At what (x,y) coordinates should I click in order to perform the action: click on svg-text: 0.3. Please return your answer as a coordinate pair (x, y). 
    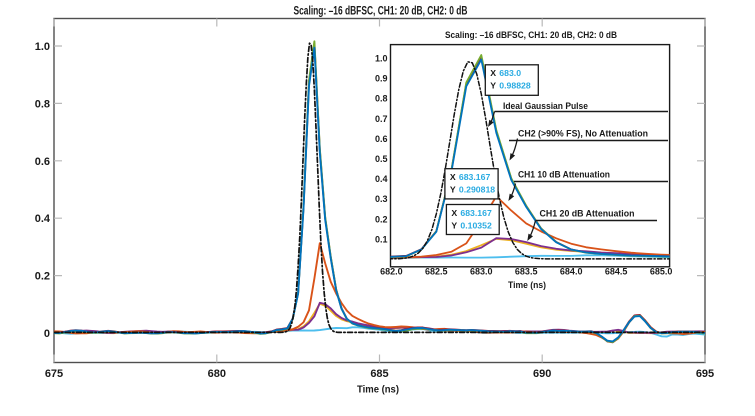
    Looking at the image, I should click on (381, 199).